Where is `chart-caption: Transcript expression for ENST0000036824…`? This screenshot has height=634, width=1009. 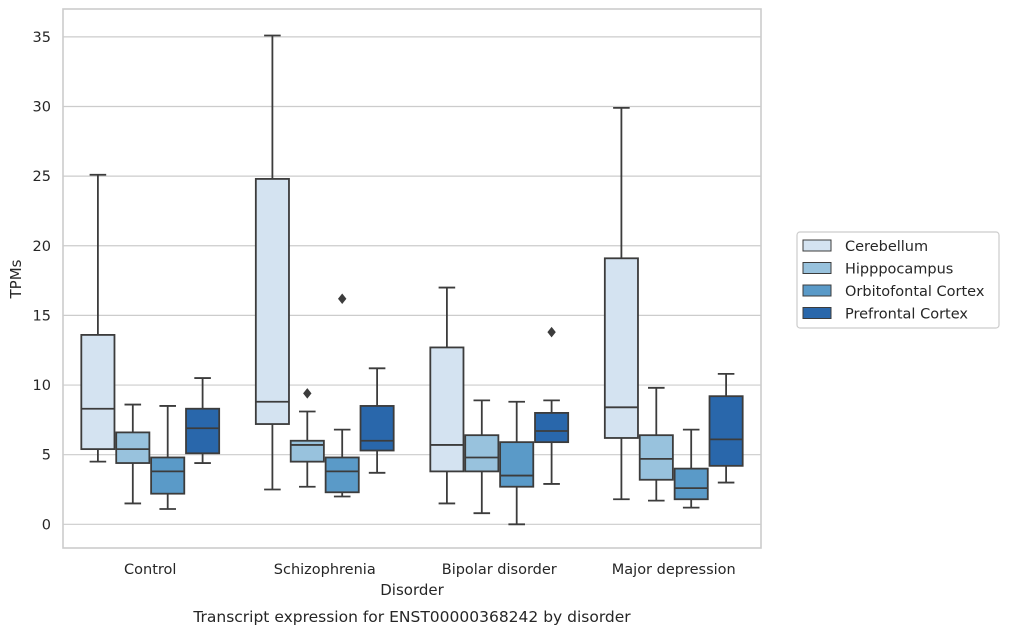
chart-caption: Transcript expression for ENST0000036824… is located at coordinates (411, 617).